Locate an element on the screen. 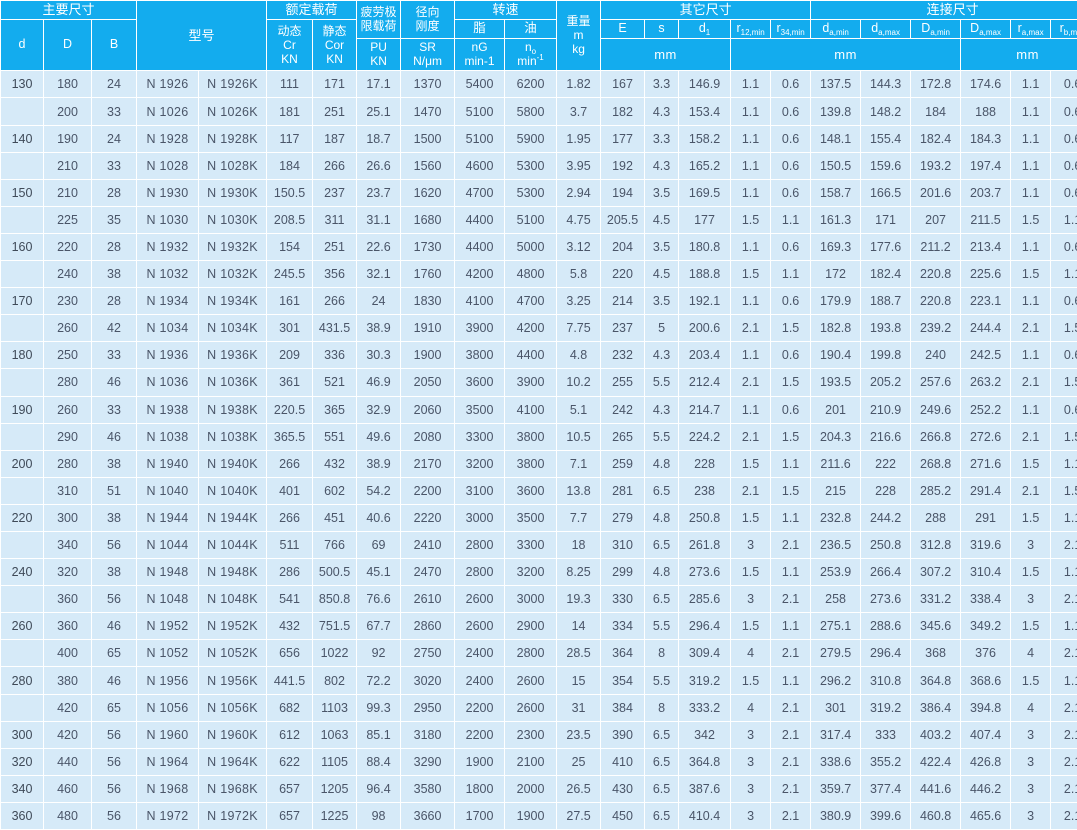 The height and width of the screenshot is (830, 1077). cell-nG: 2400 is located at coordinates (480, 680).